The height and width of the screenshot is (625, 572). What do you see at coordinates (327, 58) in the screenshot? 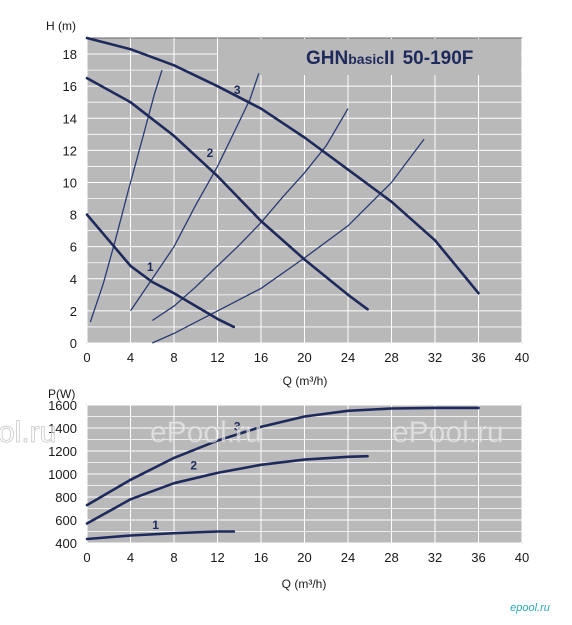
I see `product-name-main: GHN` at bounding box center [327, 58].